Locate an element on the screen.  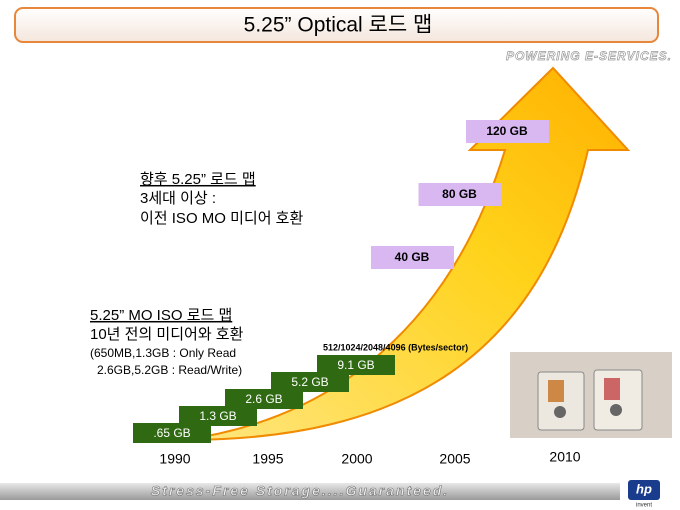
logo: hp is located at coordinates (644, 488).